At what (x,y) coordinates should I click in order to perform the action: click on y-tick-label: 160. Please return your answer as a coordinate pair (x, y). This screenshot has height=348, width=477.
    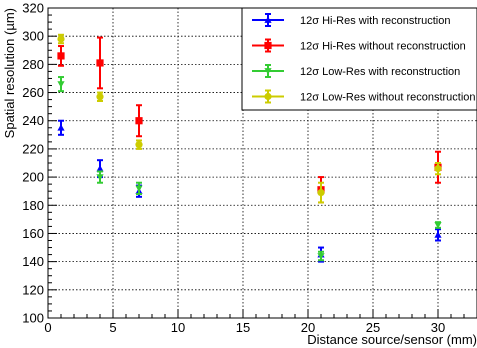
    Looking at the image, I should click on (33, 233).